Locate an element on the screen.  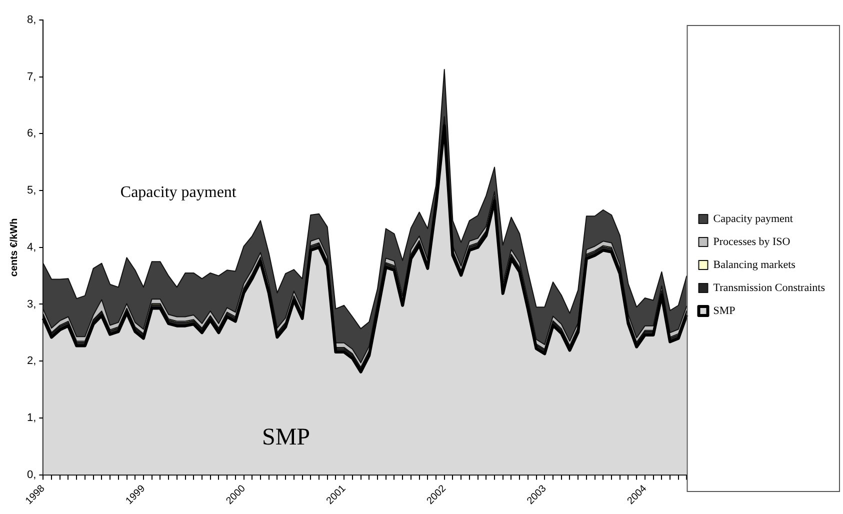
y-tick-label: 4, is located at coordinates (31, 247).